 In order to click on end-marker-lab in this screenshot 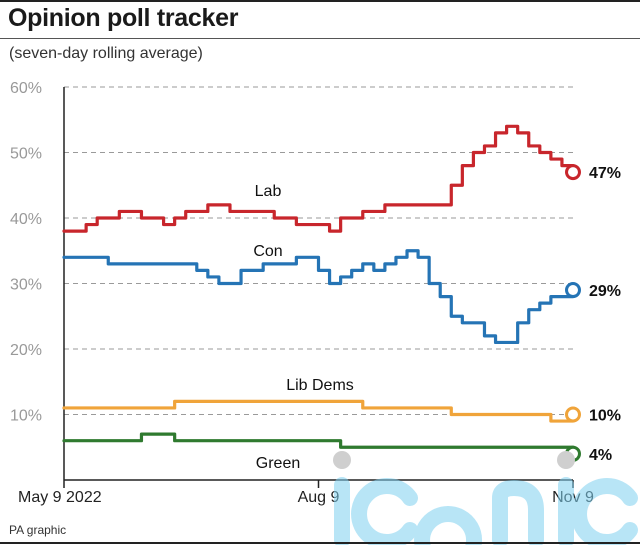, I will do `click(573, 172)`.